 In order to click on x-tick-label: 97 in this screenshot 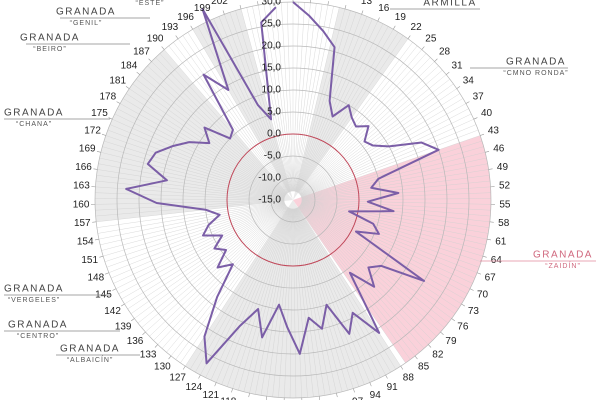, I will do `click(358, 398)`.